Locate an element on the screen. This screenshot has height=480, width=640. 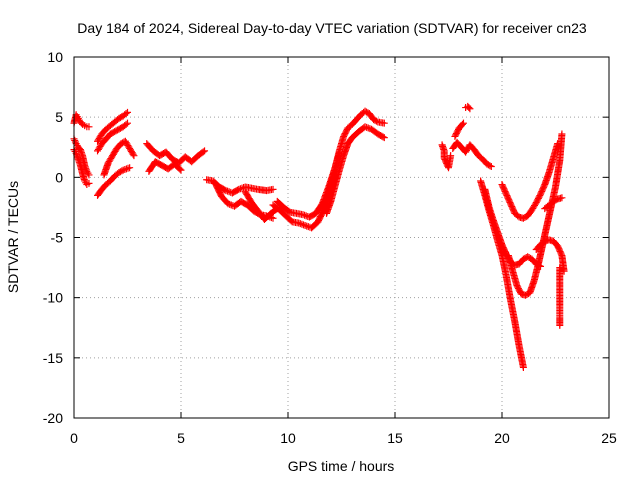
y-tick-label: 5 is located at coordinates (59, 117).